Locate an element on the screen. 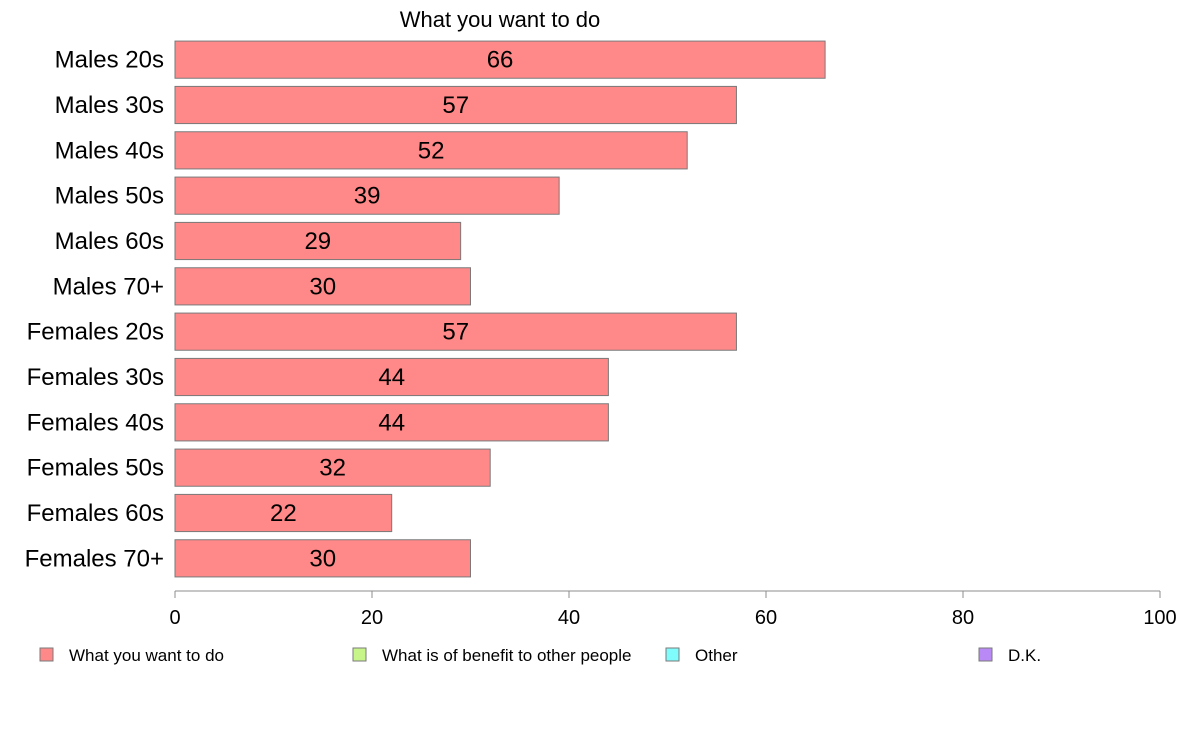 This screenshot has width=1188, height=736. bar-value-label: 52 is located at coordinates (431, 150).